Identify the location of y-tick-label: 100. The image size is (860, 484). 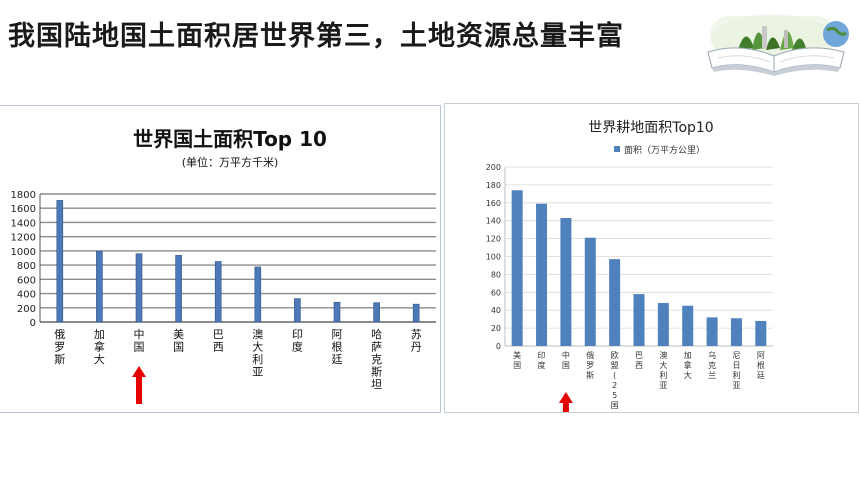
(493, 257).